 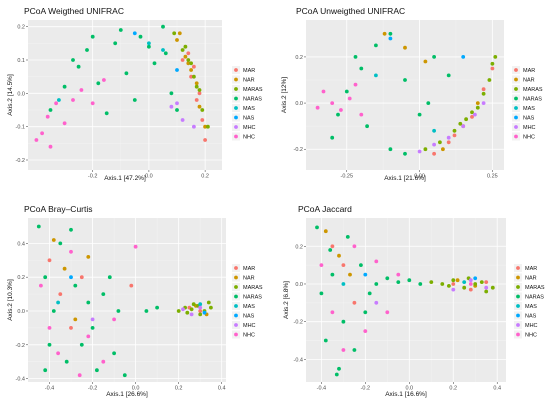 I want to click on y-tick-label: 0.4, so click(x=21, y=244).